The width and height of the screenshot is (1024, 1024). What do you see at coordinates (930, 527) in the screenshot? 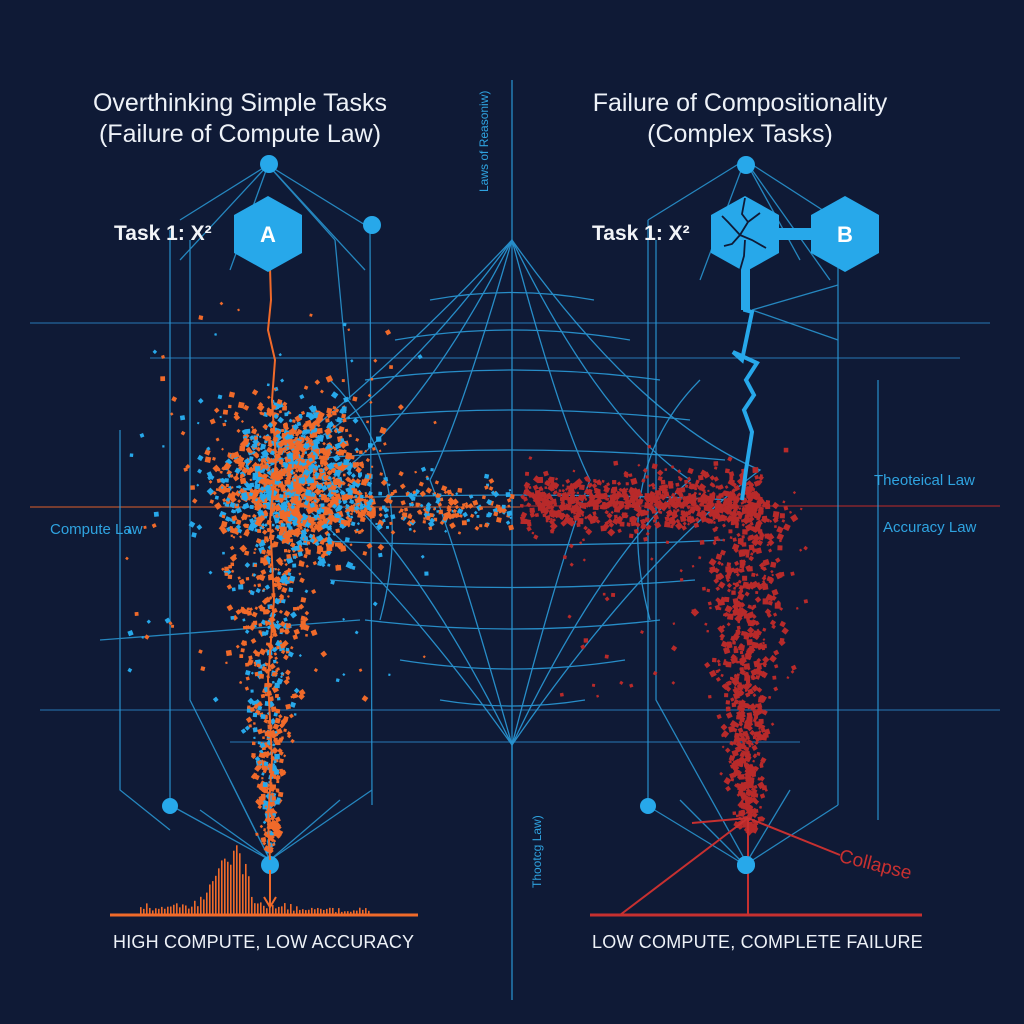
I see `accuracy-law-label: Accuracy Law` at bounding box center [930, 527].